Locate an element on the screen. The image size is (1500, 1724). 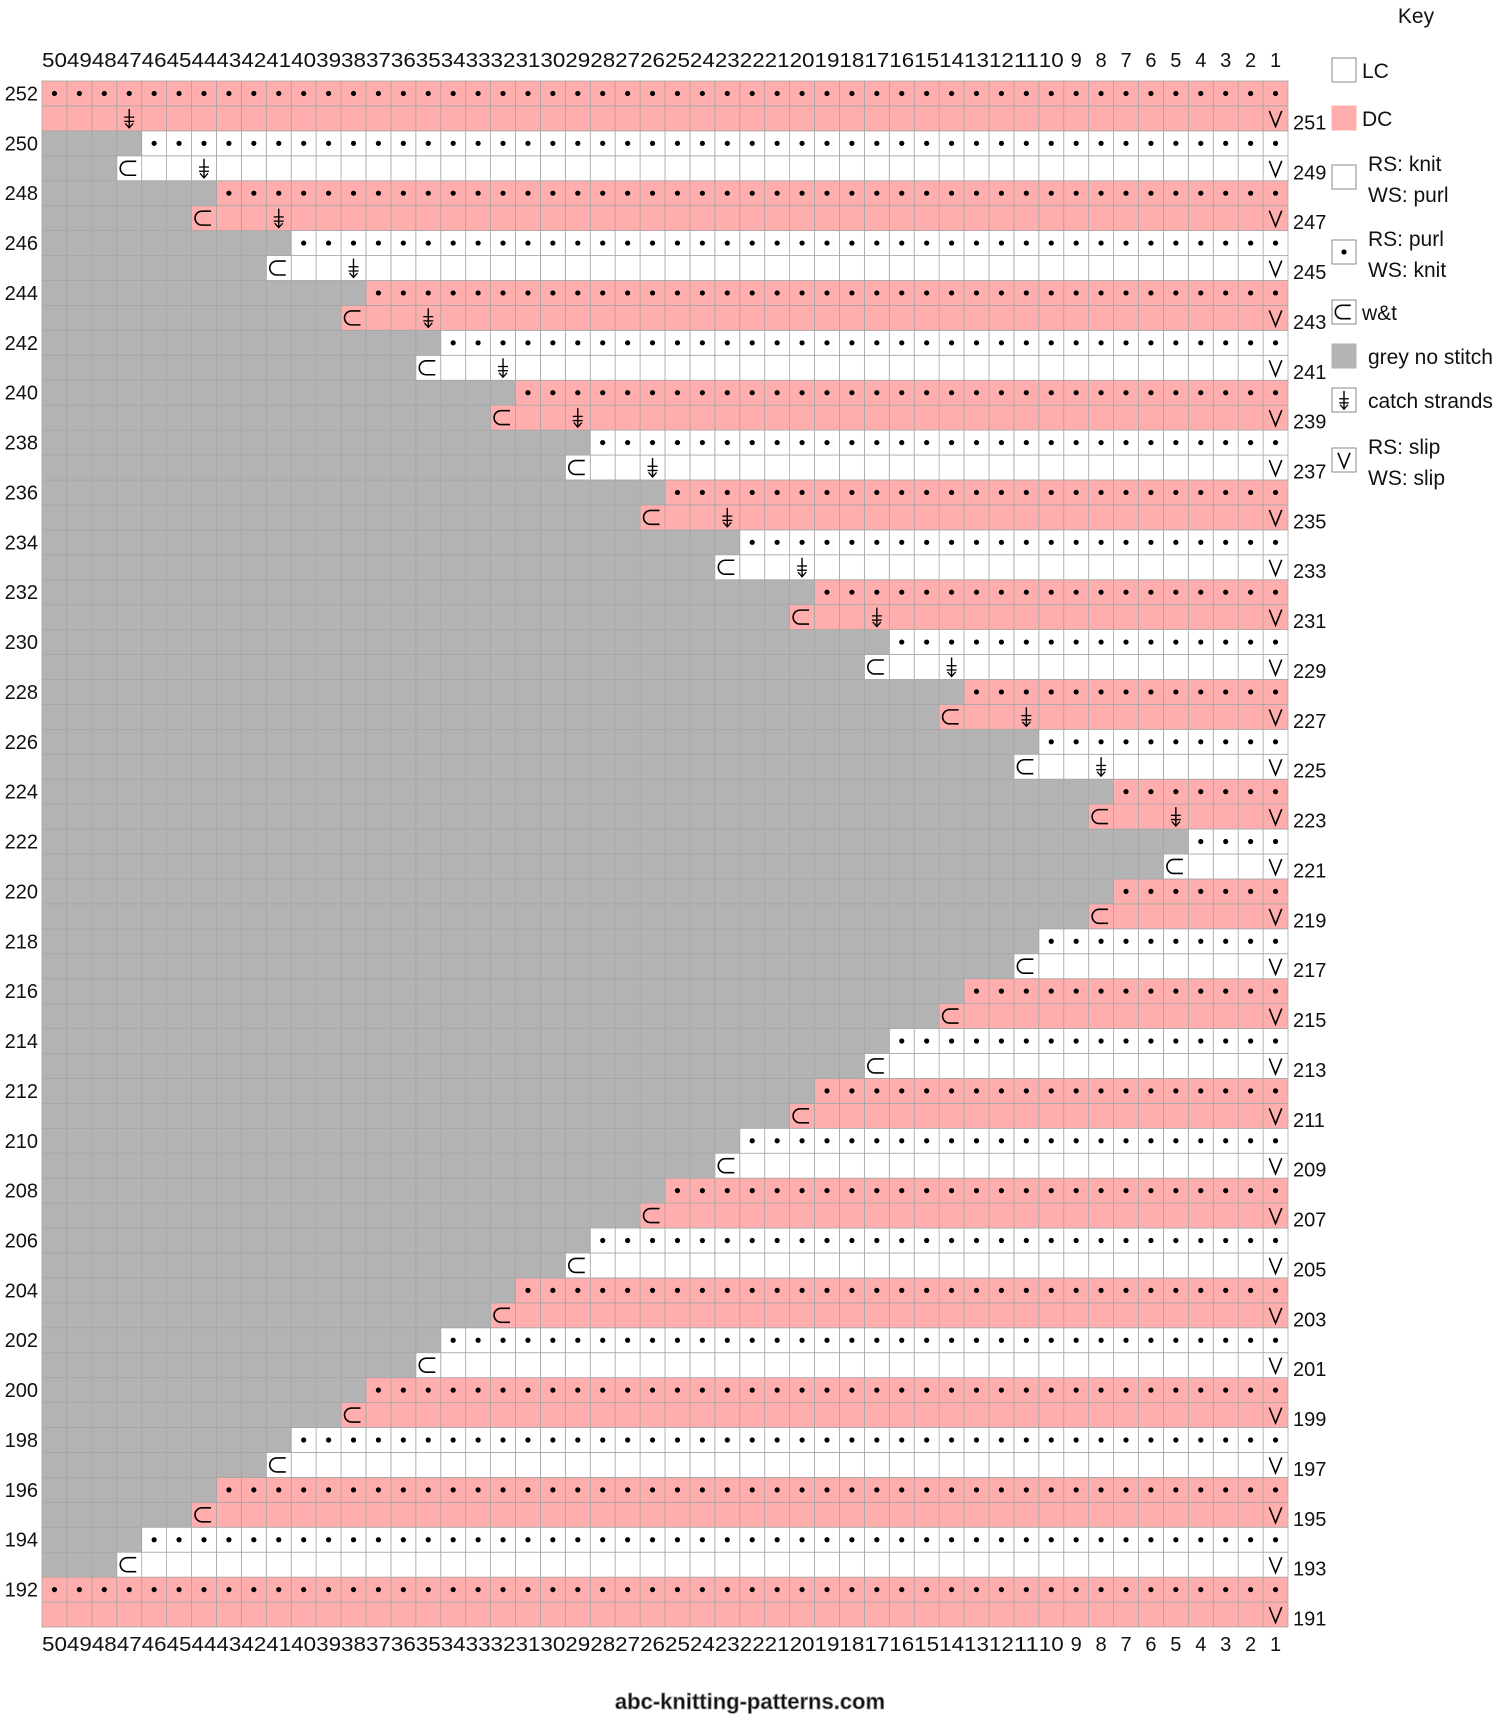
column-number: 24 is located at coordinates (702, 61).